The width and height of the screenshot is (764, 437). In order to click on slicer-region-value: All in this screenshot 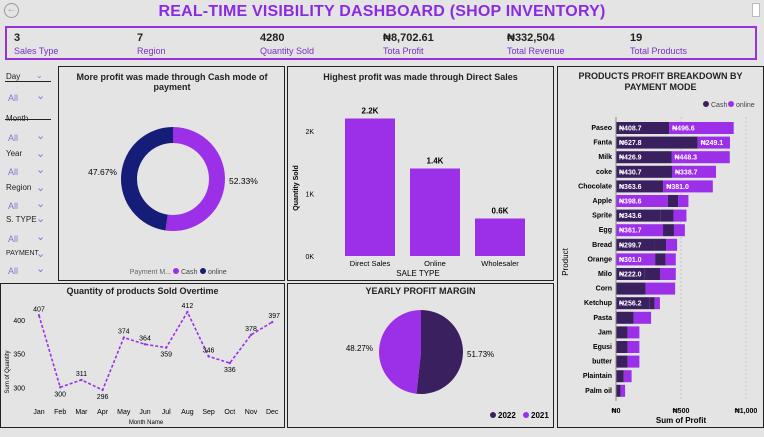, I will do `click(13, 206)`.